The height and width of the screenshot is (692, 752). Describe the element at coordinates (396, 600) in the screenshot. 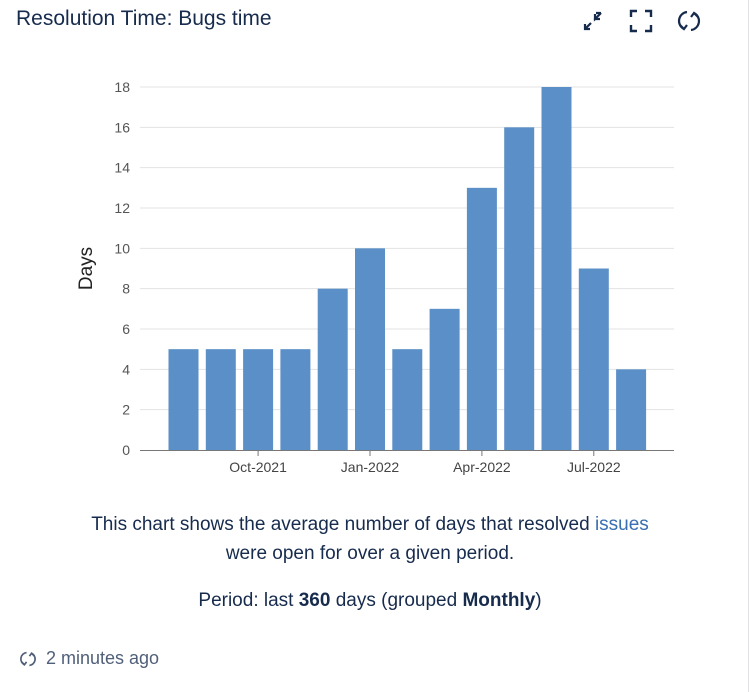

I see `period-middle: days (grouped` at that location.